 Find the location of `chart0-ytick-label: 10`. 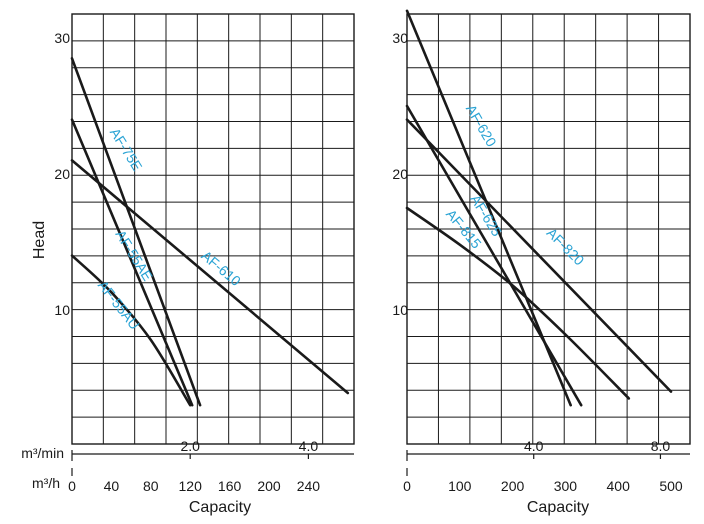

chart0-ytick-label: 10 is located at coordinates (62, 310).